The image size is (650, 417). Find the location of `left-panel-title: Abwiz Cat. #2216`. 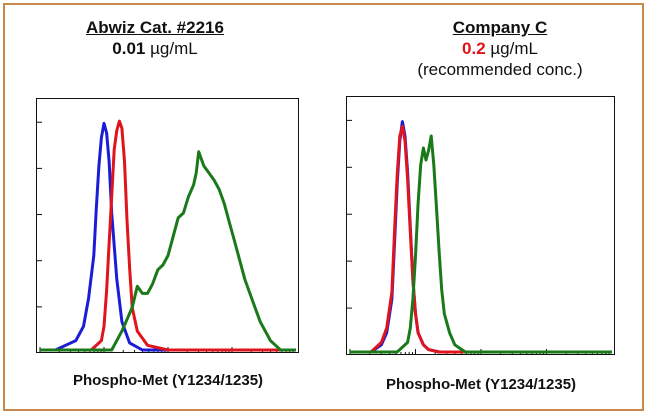

left-panel-title: Abwiz Cat. #2216 is located at coordinates (155, 27).